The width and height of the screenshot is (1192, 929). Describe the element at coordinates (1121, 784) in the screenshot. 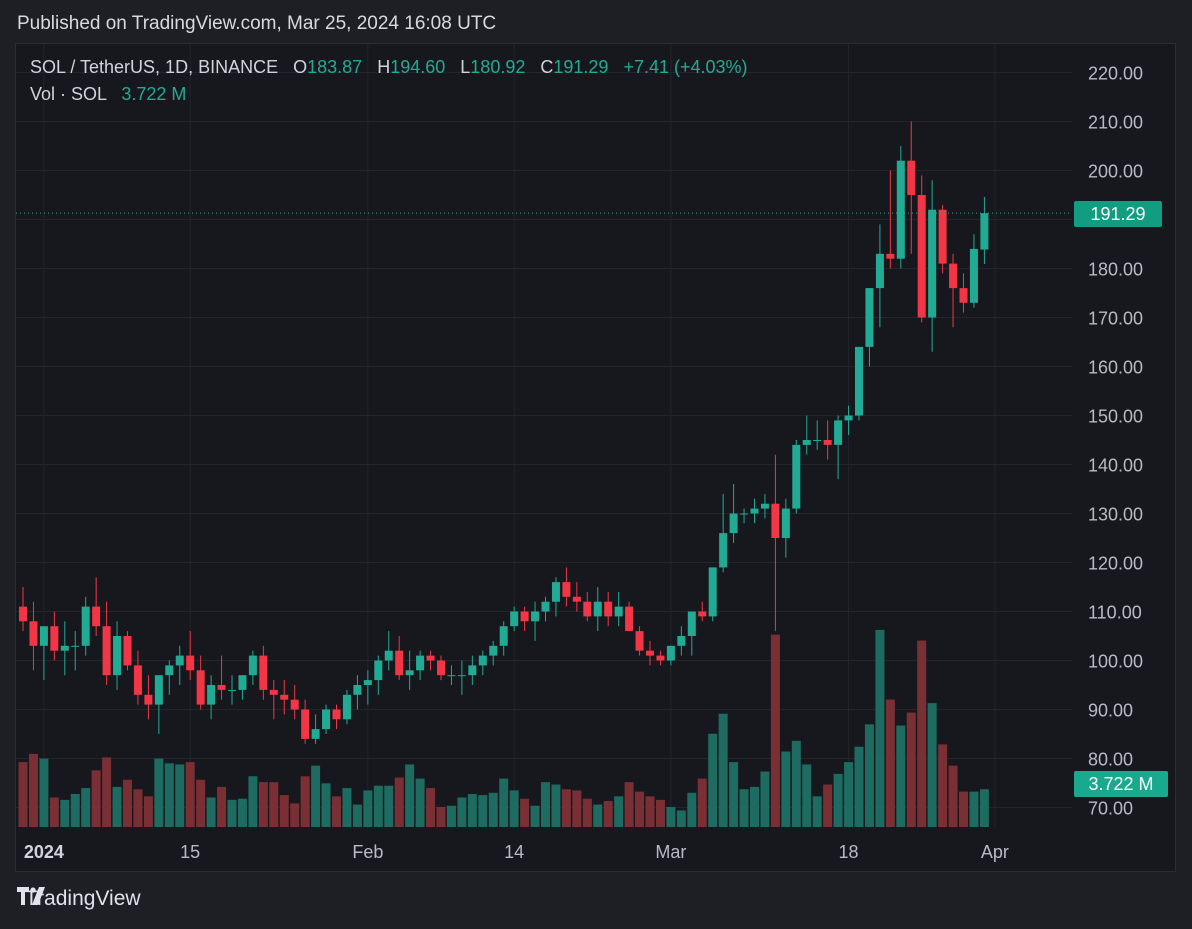

I see `last-volume-tag: 3.722 M` at that location.